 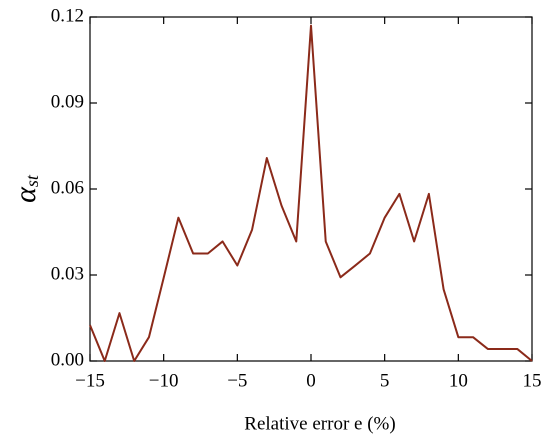 What do you see at coordinates (385, 380) in the screenshot?
I see `x-tick-label: 5` at bounding box center [385, 380].